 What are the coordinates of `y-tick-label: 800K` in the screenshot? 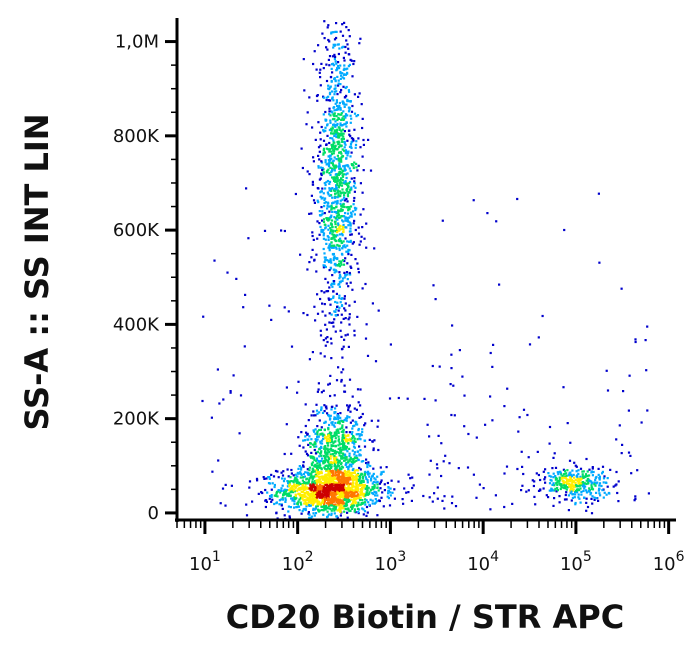 It's located at (136, 136).